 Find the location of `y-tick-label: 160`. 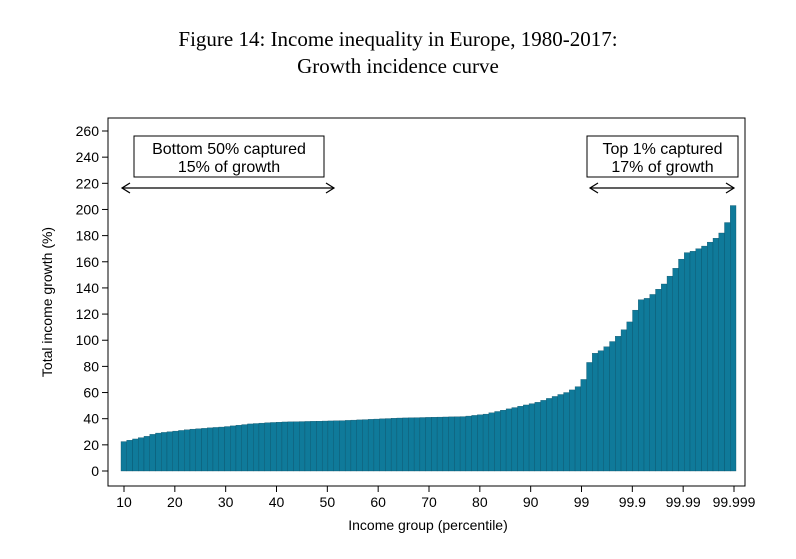

y-tick-label: 160 is located at coordinates (88, 262).